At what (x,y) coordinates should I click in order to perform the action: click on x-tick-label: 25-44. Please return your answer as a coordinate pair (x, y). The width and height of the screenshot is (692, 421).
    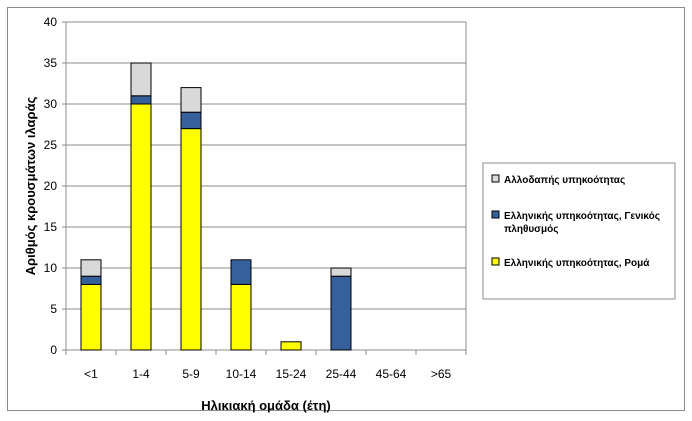
    Looking at the image, I should click on (341, 374).